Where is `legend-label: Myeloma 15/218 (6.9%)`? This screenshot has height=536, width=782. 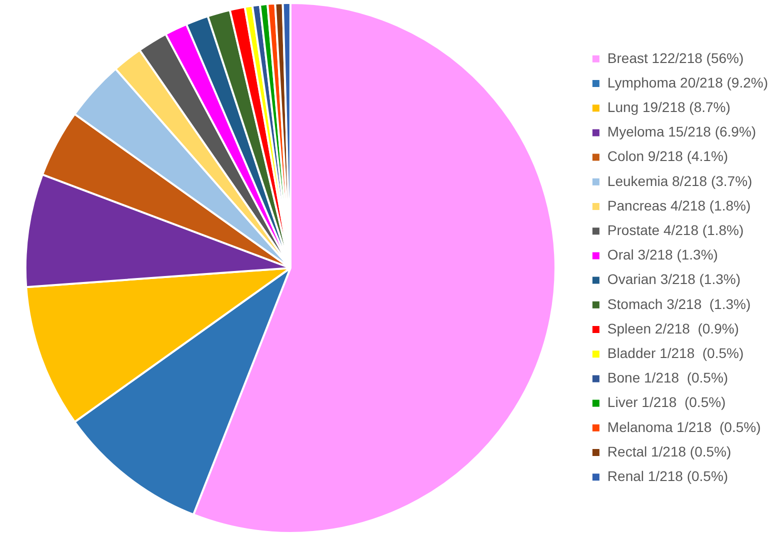 legend-label: Myeloma 15/218 (6.9%) is located at coordinates (681, 132).